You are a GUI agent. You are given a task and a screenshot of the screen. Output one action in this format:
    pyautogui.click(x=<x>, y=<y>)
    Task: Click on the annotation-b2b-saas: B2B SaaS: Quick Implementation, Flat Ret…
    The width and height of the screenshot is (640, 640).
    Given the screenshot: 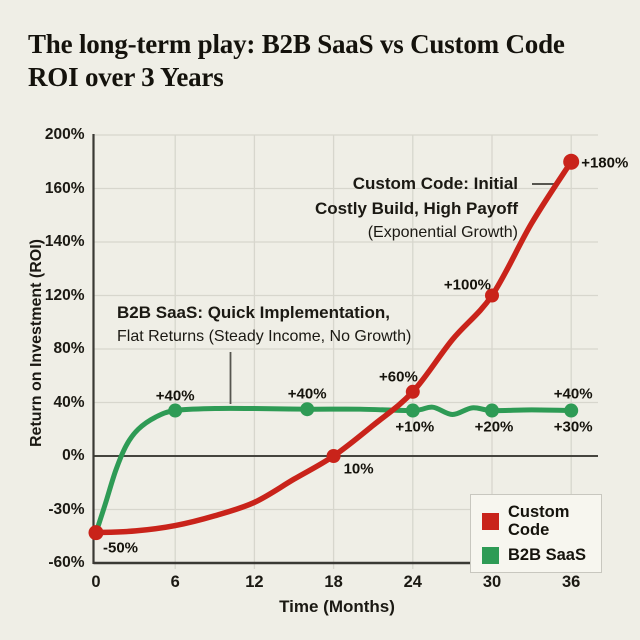 What is the action you would take?
    pyautogui.click(x=264, y=324)
    